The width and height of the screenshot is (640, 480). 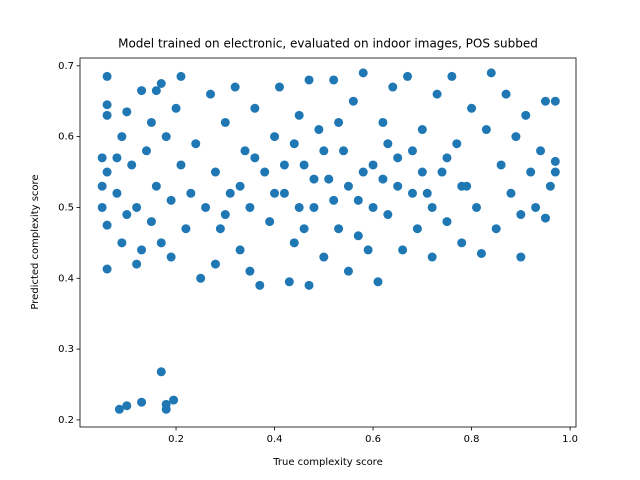 What do you see at coordinates (66, 420) in the screenshot?
I see `y-tick-label: 0.2` at bounding box center [66, 420].